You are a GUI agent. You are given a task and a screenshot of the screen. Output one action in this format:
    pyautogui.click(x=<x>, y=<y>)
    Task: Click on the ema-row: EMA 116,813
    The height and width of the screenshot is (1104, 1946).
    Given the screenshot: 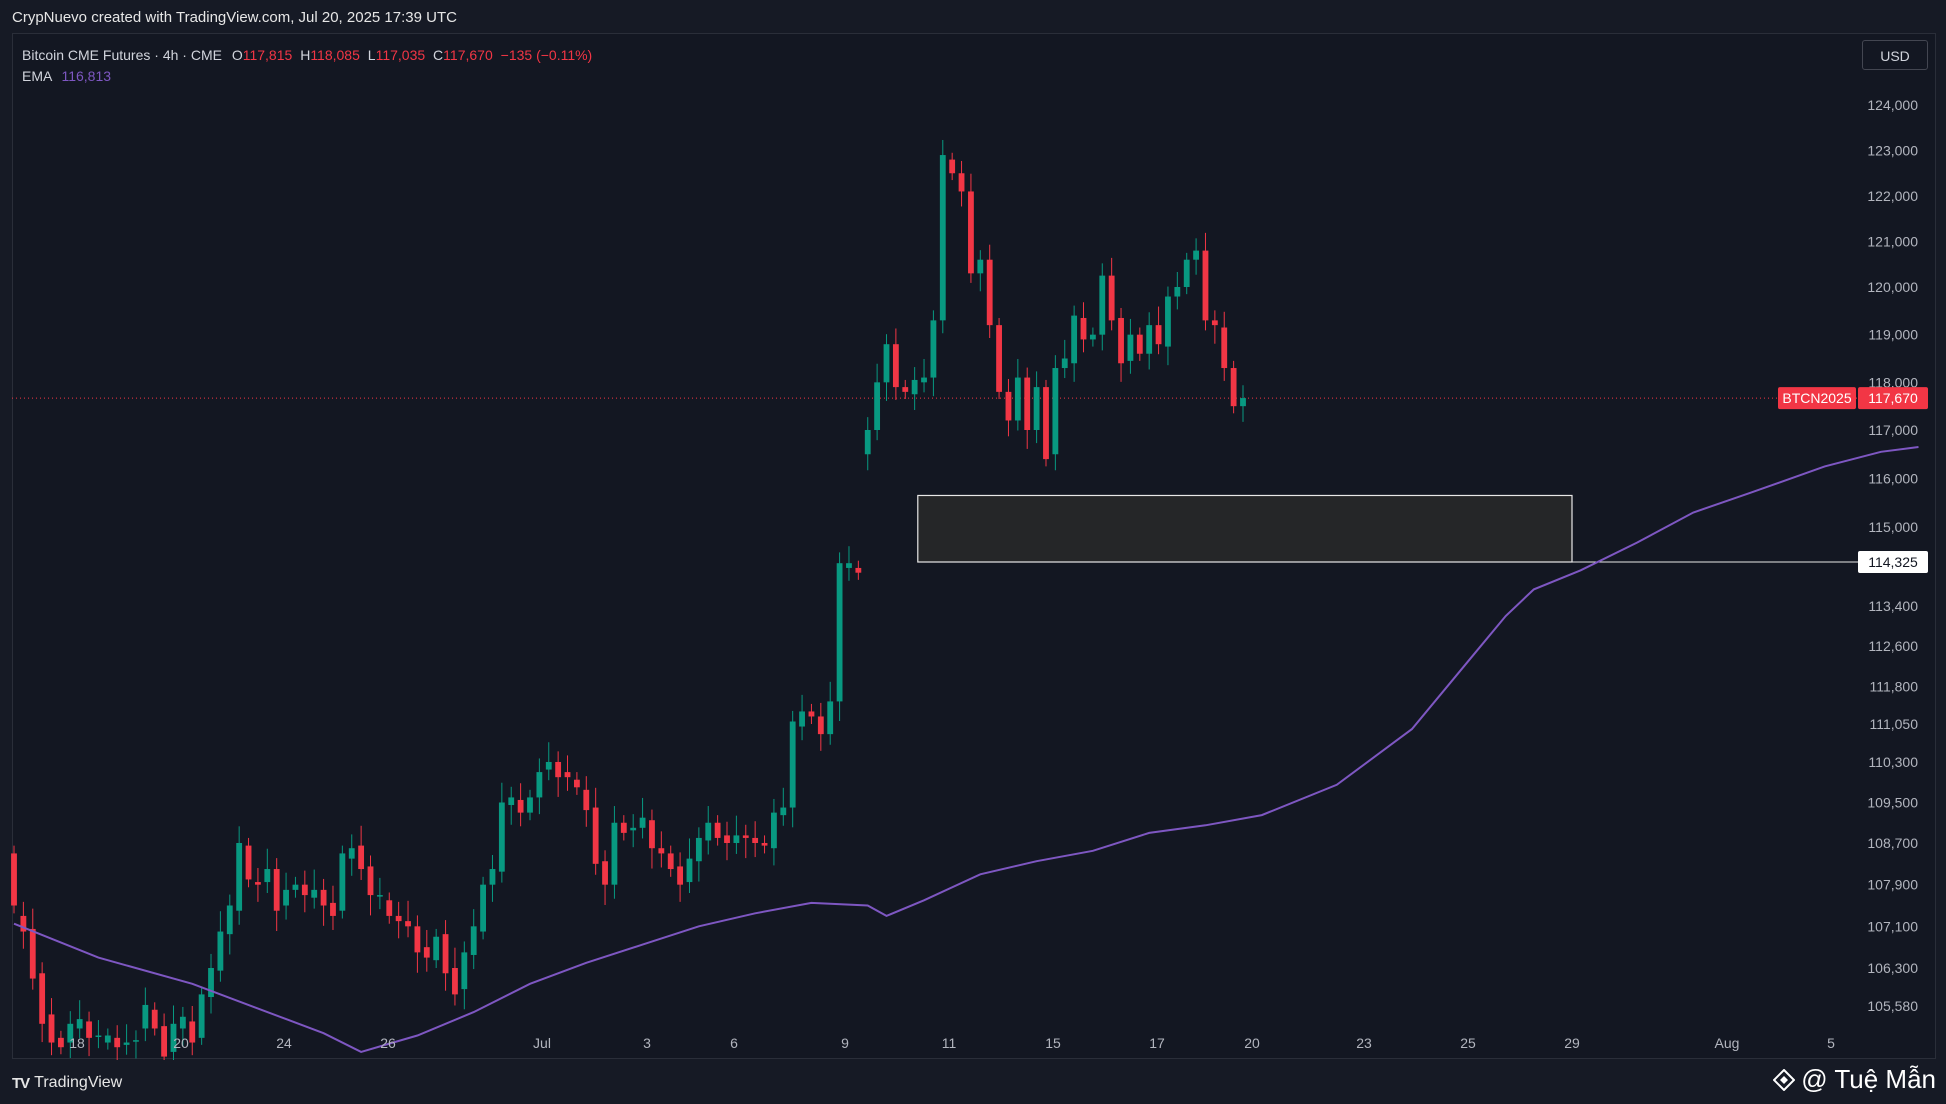 What is the action you would take?
    pyautogui.click(x=307, y=76)
    